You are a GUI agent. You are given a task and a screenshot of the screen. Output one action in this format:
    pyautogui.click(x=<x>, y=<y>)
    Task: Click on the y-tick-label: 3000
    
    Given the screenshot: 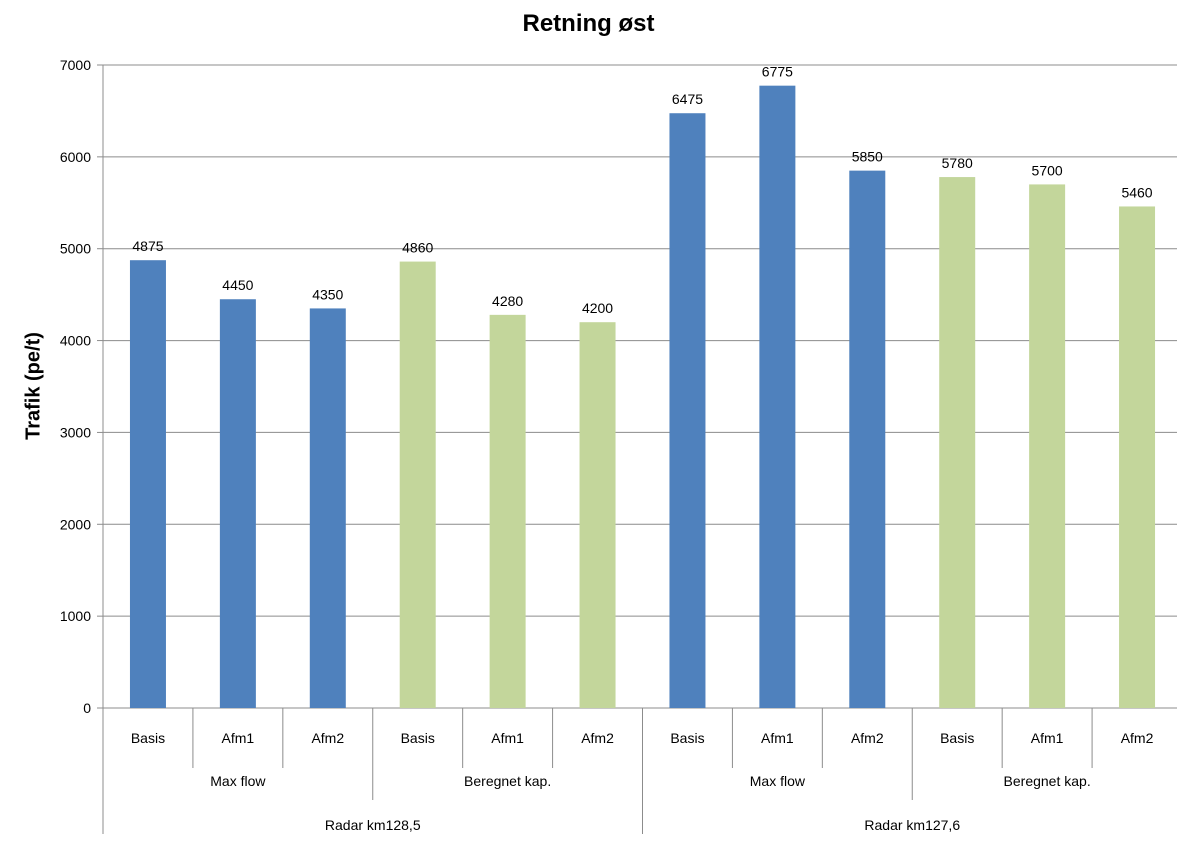 What is the action you would take?
    pyautogui.click(x=75, y=432)
    